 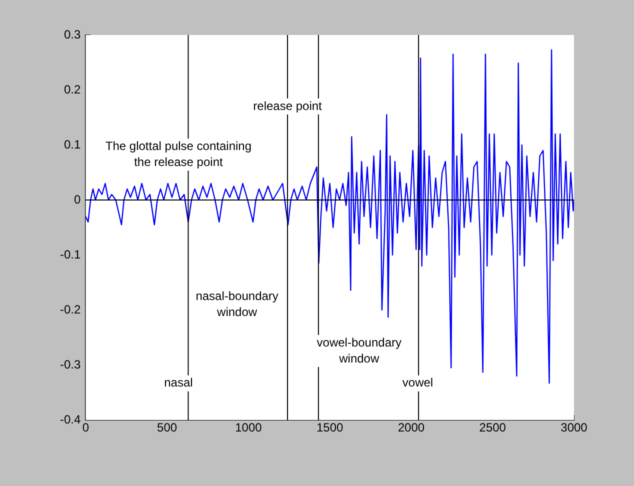 I want to click on y-tick-label: 0.2, so click(x=72, y=89).